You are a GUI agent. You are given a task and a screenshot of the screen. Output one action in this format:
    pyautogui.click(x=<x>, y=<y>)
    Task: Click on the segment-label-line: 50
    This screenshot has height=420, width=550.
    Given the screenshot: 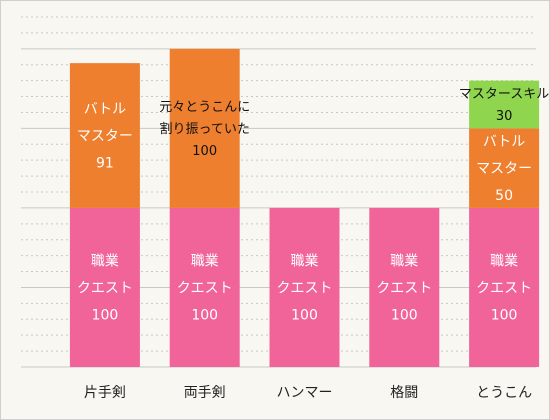 What is the action you would take?
    pyautogui.click(x=504, y=196)
    